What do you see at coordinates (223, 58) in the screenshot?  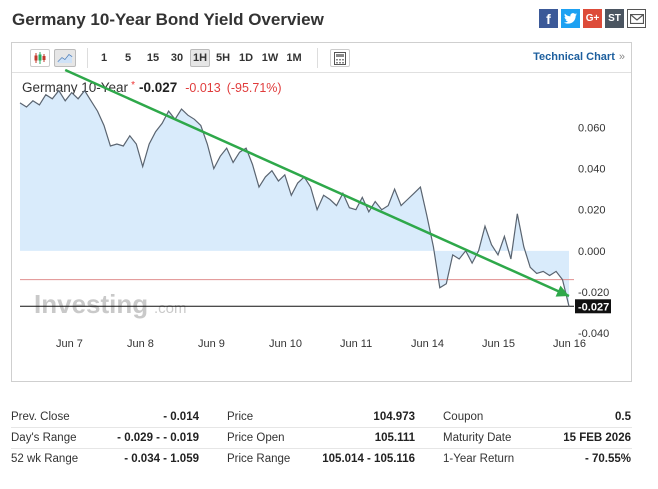 I see `timeframe-5h-button: 5H` at bounding box center [223, 58].